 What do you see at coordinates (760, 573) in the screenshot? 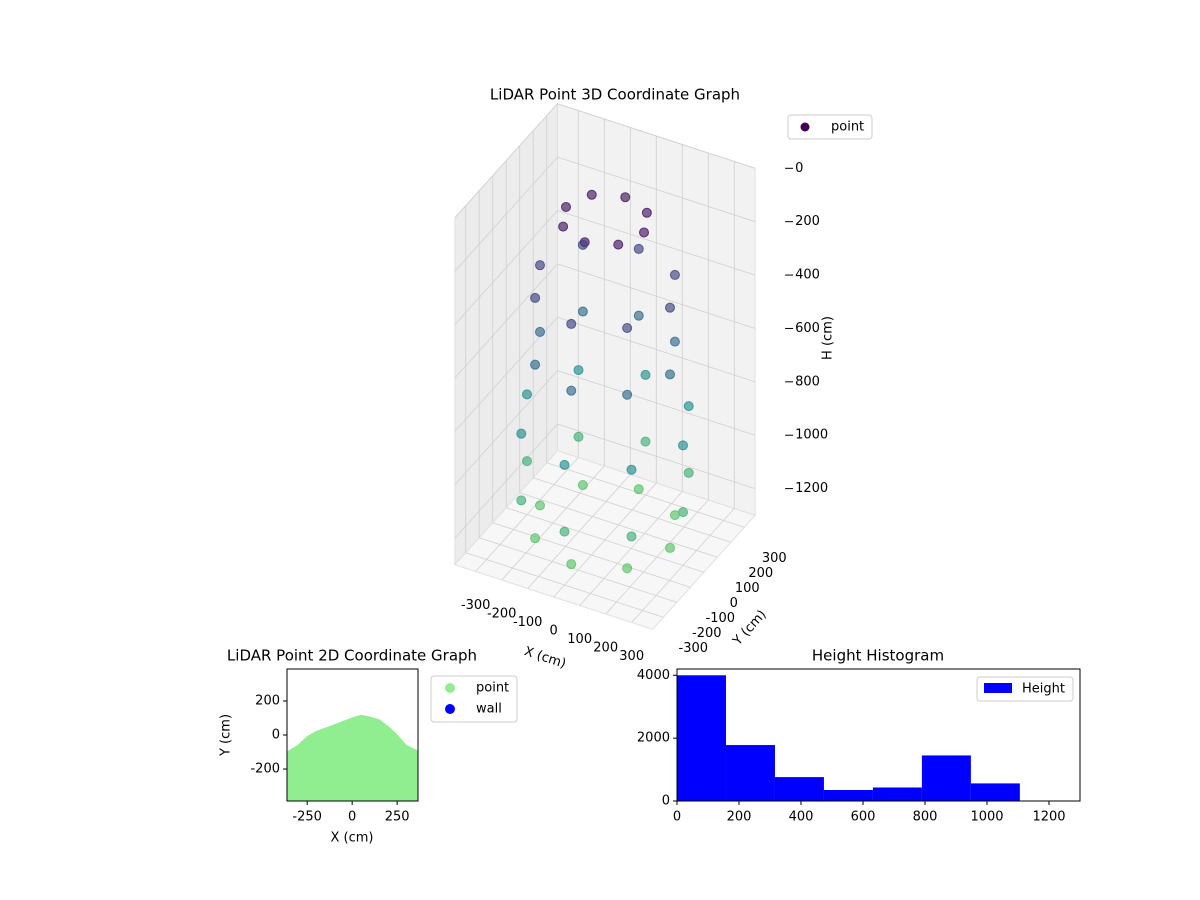
I see `y-tick-label: 200` at bounding box center [760, 573].